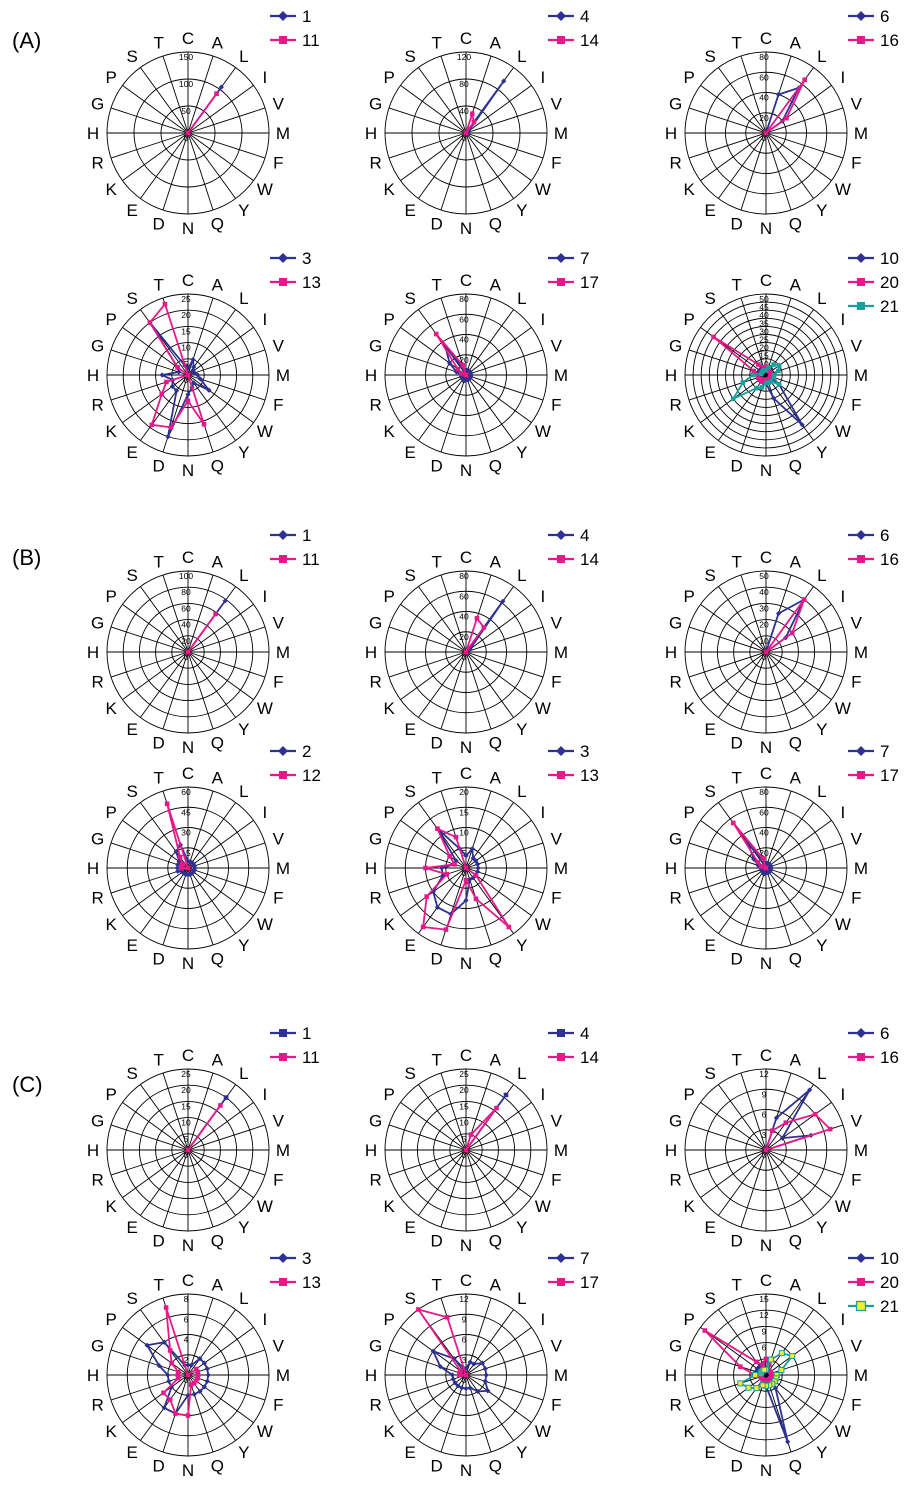  Describe the element at coordinates (785, 106) in the screenshot. I see `series-line` at that location.